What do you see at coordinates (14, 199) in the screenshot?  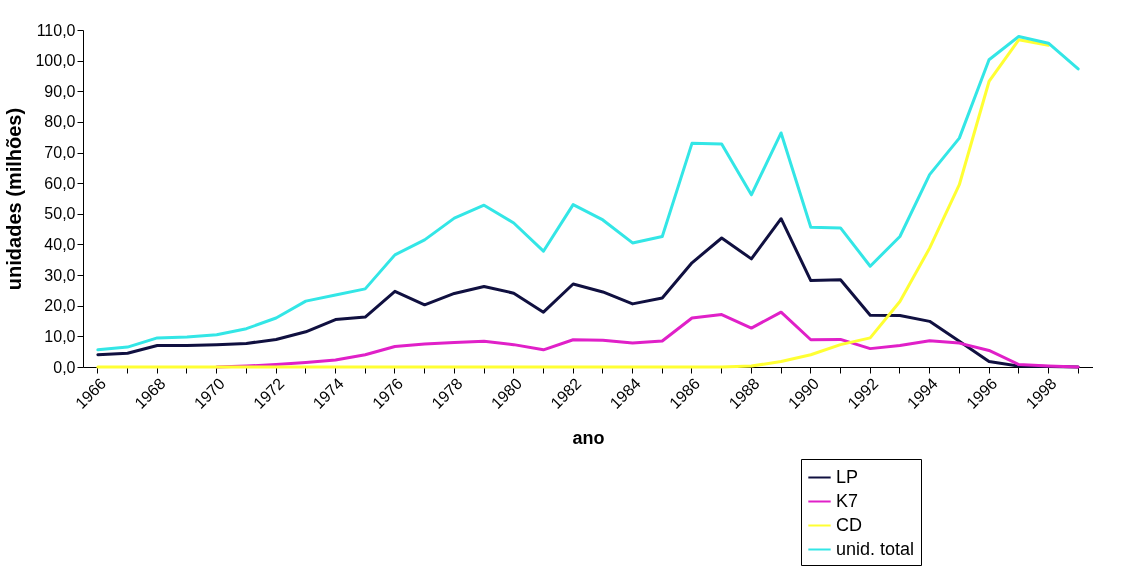 I see `y-axis-title: unidades (milhões)` at bounding box center [14, 199].